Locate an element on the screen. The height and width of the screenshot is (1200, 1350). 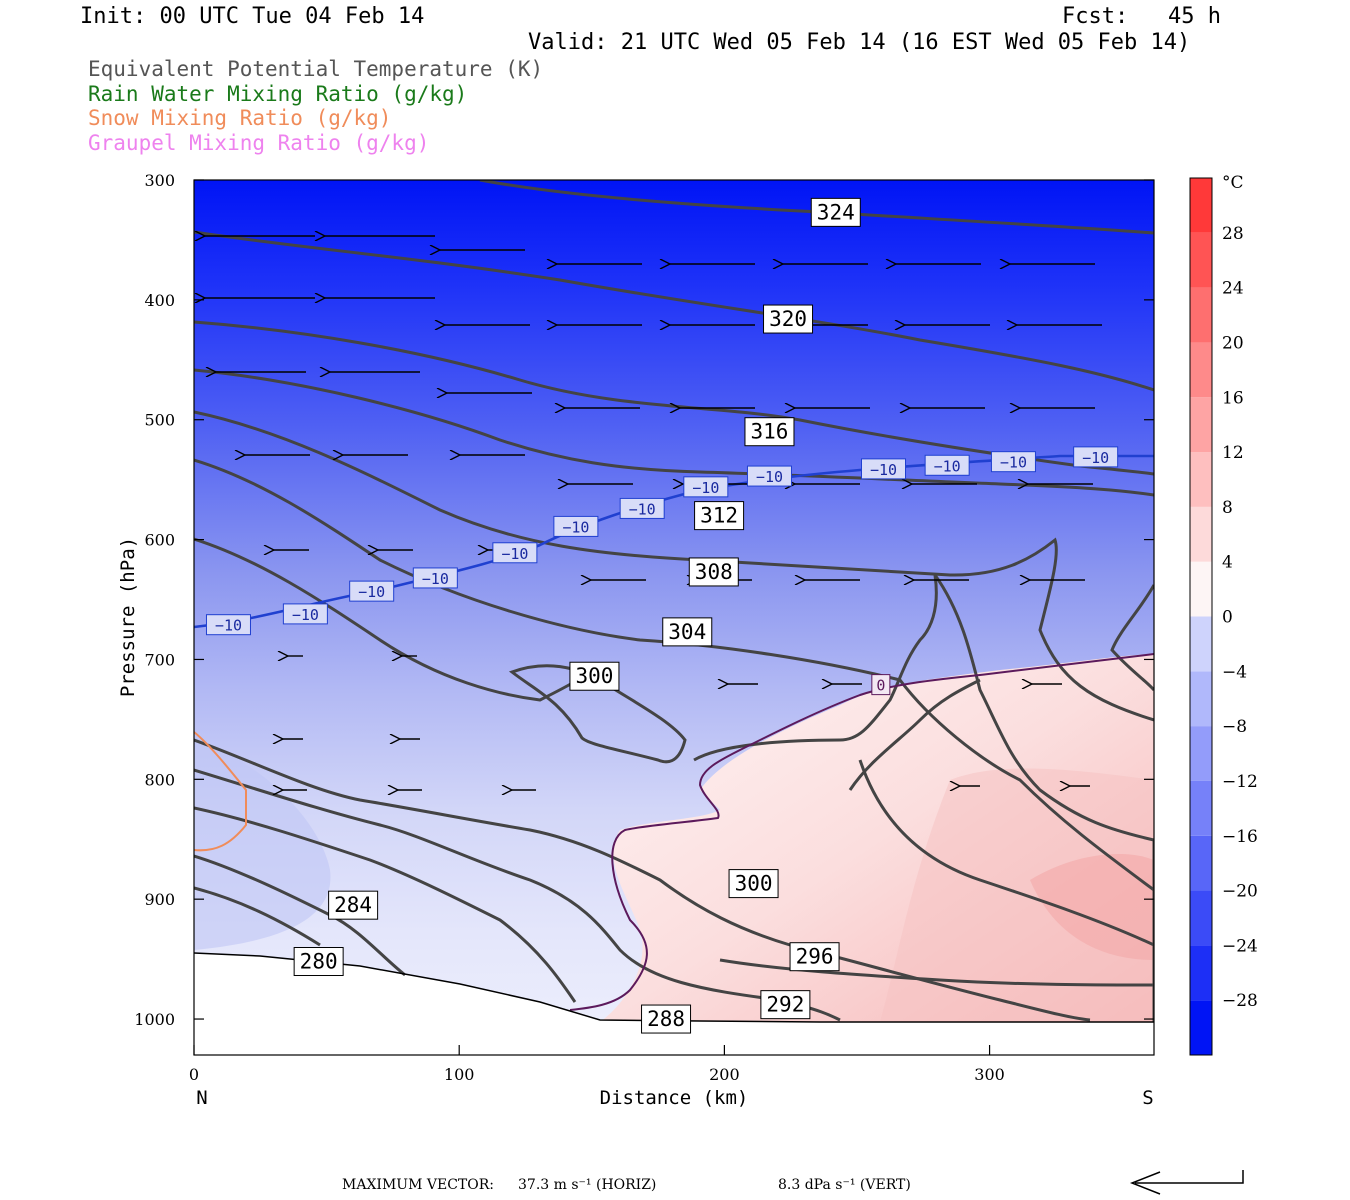
x-tick-label: 300 is located at coordinates (989, 1074).